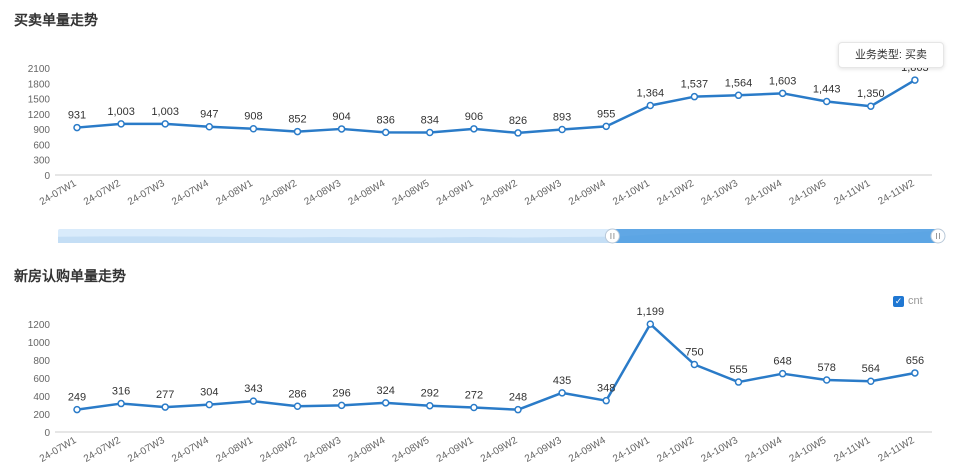 The width and height of the screenshot is (960, 476). Describe the element at coordinates (39, 84) in the screenshot. I see `y-tick-label: 1800` at that location.